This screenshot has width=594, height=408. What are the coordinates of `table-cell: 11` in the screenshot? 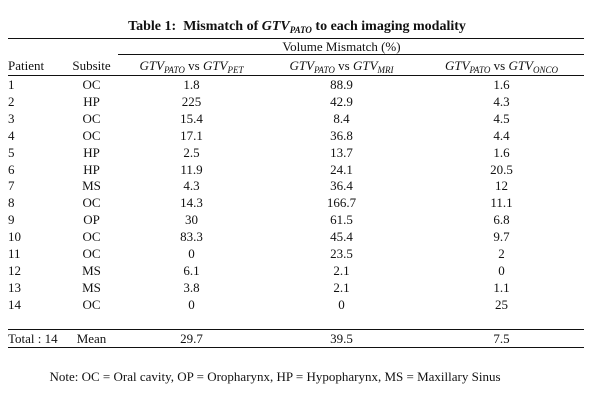 It's located at (14, 253).